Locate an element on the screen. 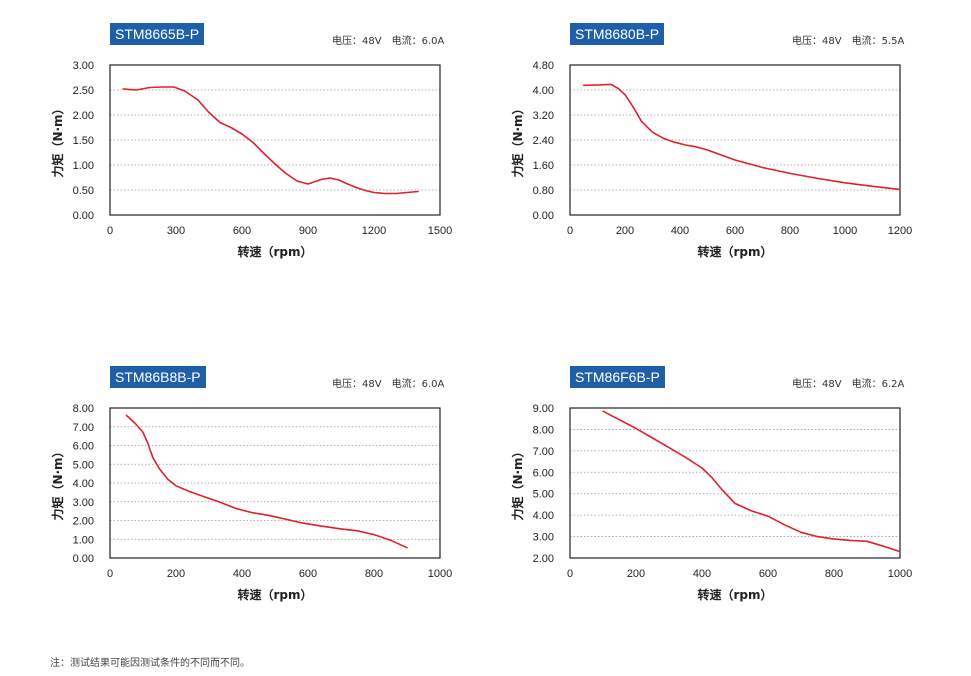  x-tick-label: 1500 is located at coordinates (440, 231).